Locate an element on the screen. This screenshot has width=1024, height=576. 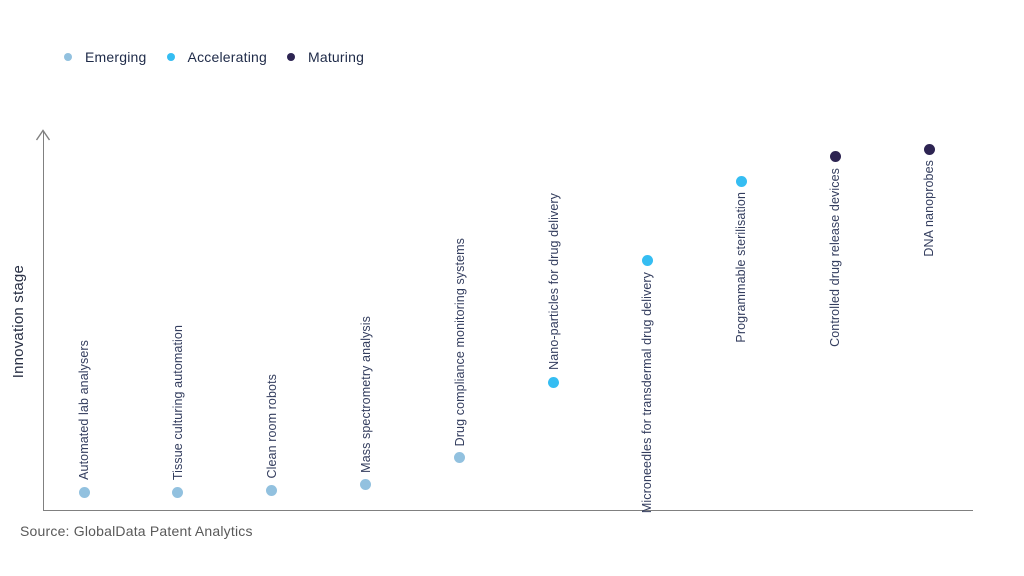
source-attribution: Source: GlobalData Patent Analytics is located at coordinates (136, 531).